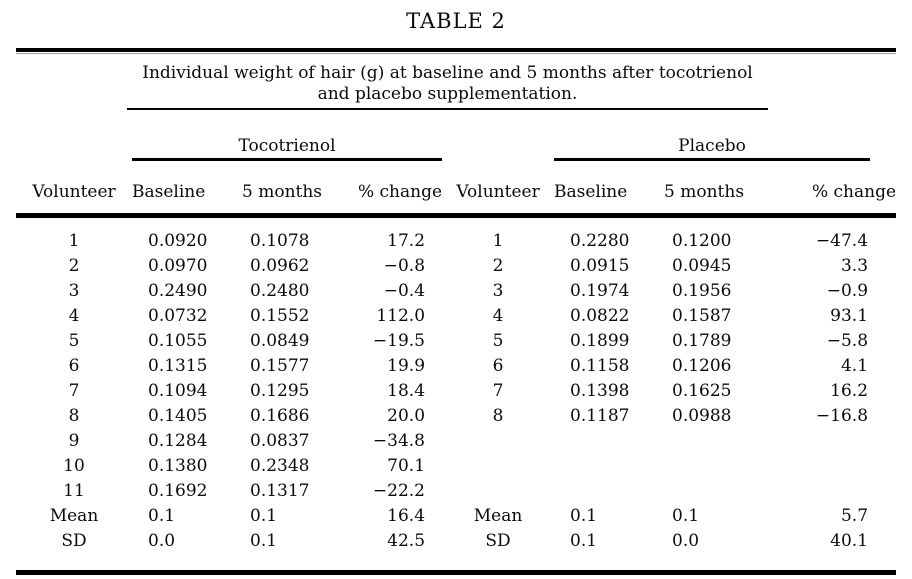  What do you see at coordinates (600, 366) in the screenshot?
I see `cell-baseline: 0.1158` at bounding box center [600, 366].